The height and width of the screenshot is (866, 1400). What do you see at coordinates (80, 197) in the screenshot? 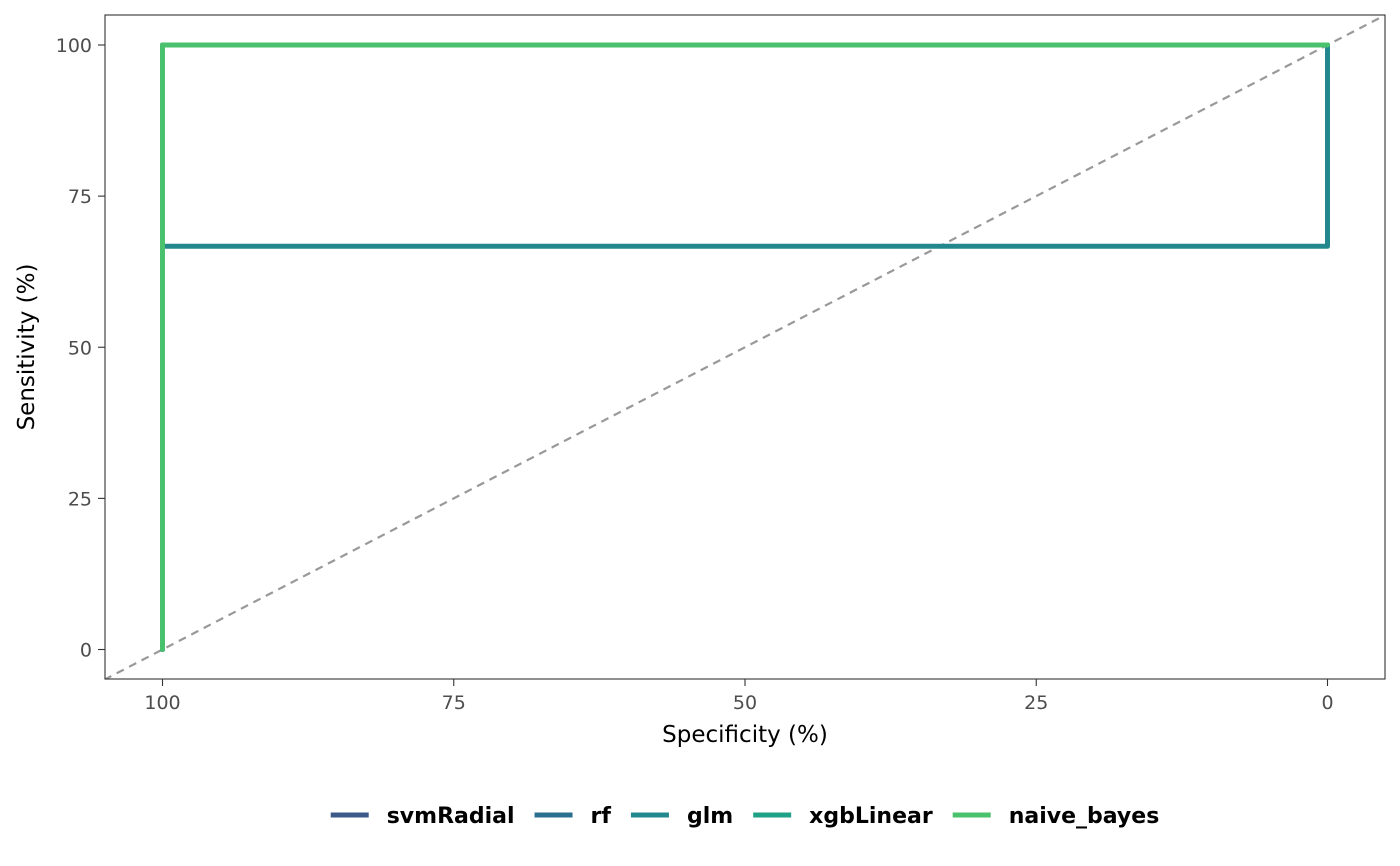
I see `y-tick-label: 75` at bounding box center [80, 197].